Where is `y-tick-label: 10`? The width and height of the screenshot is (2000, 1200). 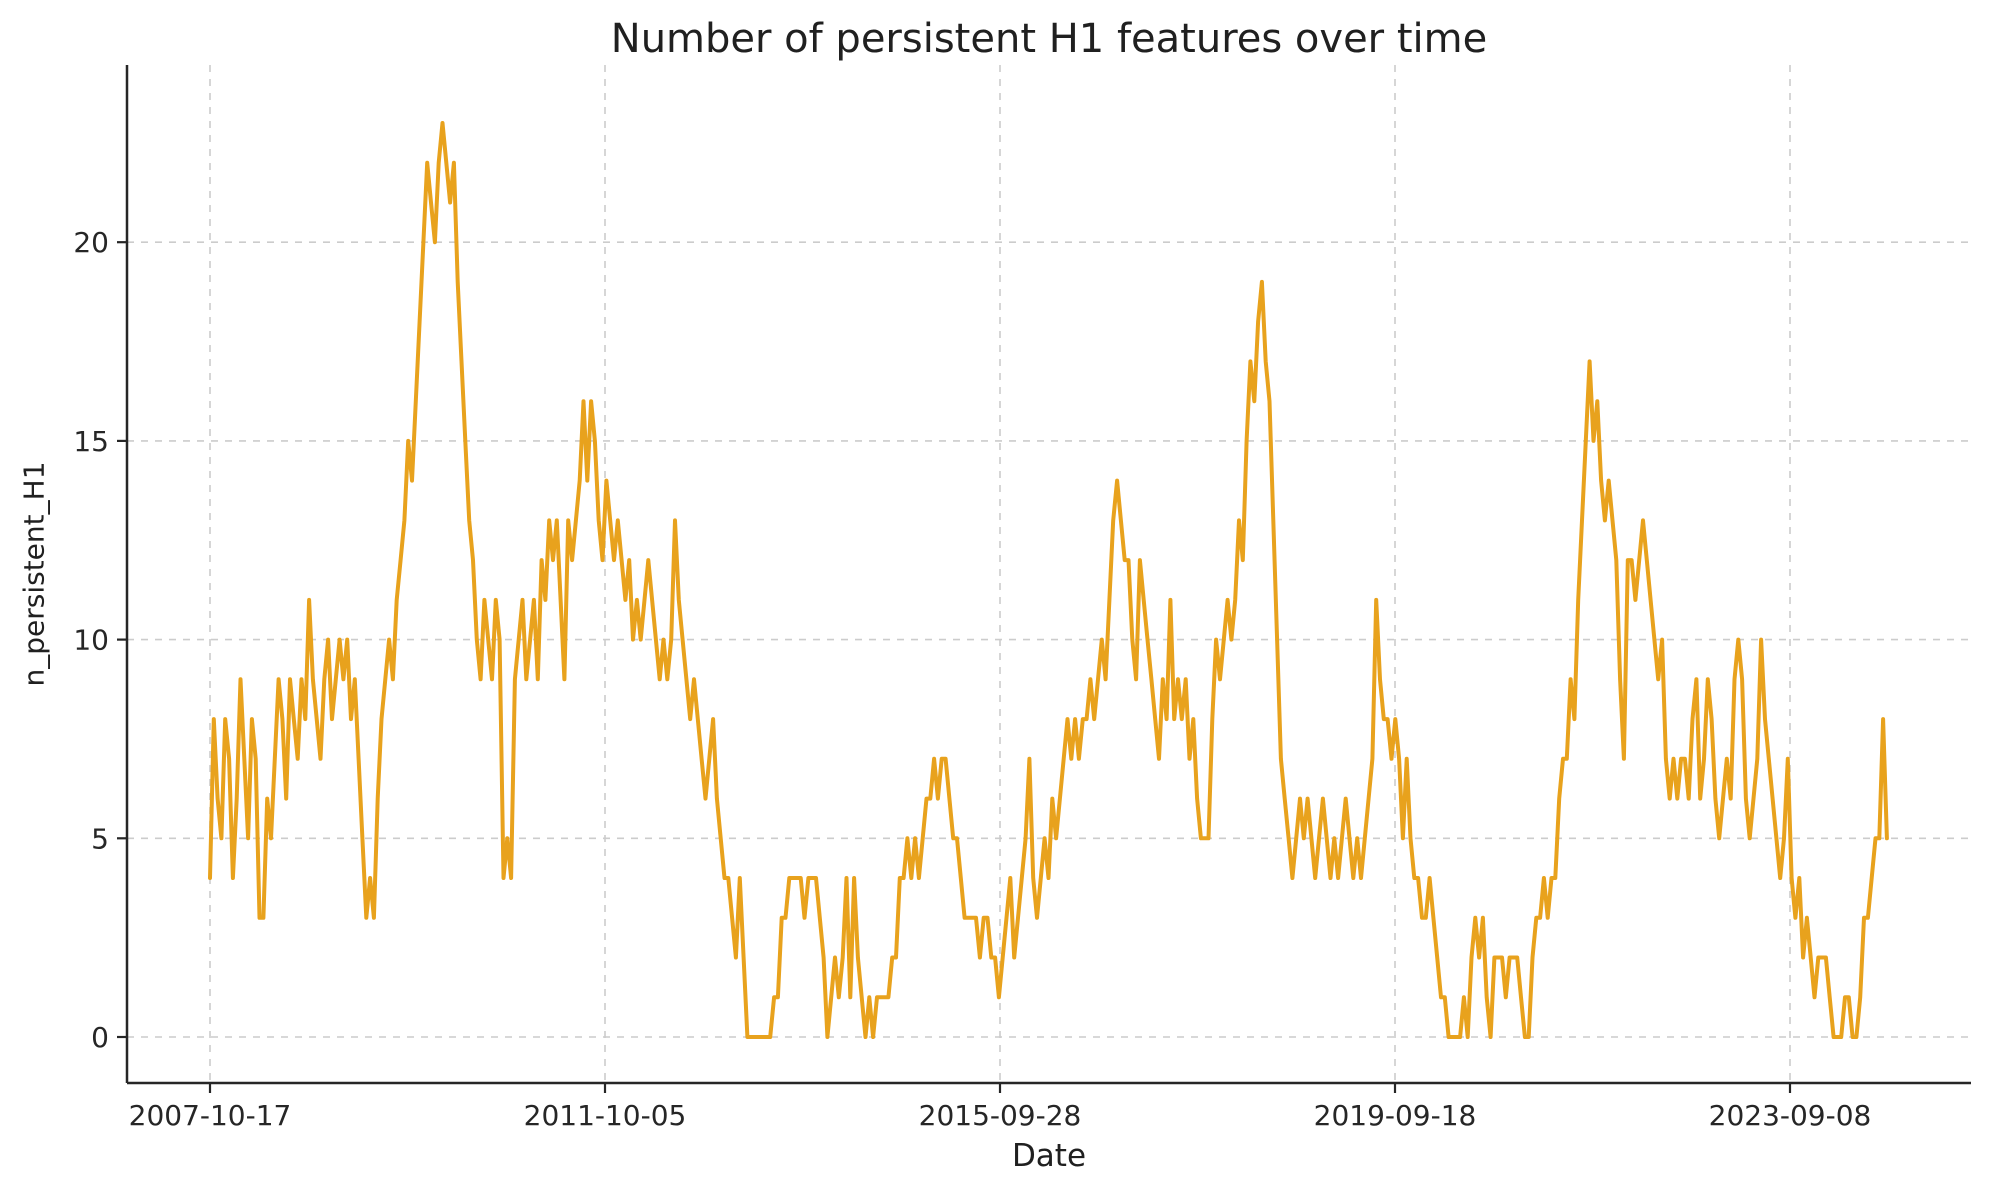 y-tick-label: 10 is located at coordinates (91, 640).